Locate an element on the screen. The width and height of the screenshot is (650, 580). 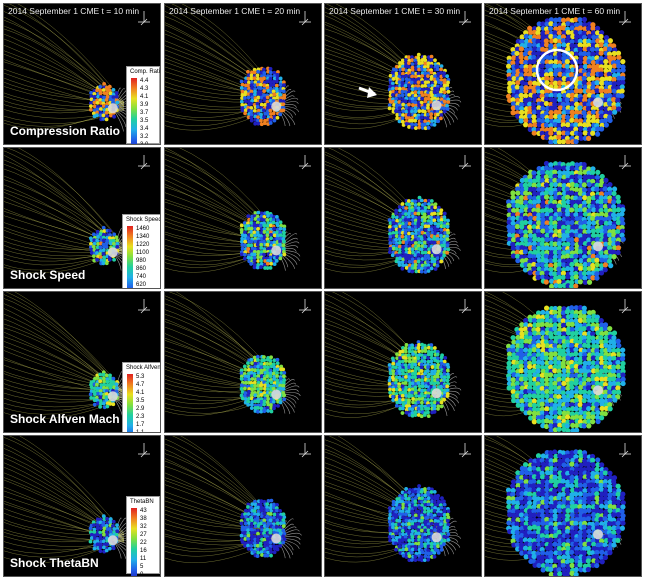
color-legend: Comp. Ratio 4.4 4.3 4.1 3.9 3.7 3.5 3.4 3.2 3.0 is located at coordinates (143, 105).